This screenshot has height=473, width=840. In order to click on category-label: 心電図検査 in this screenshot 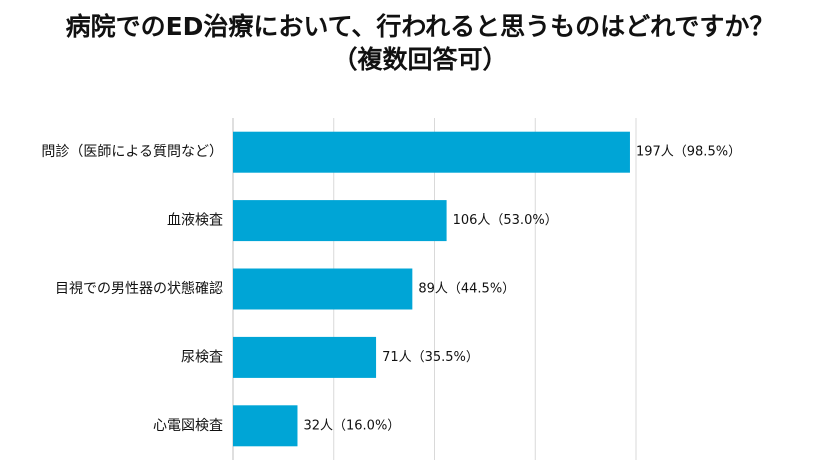, I will do `click(188, 426)`.